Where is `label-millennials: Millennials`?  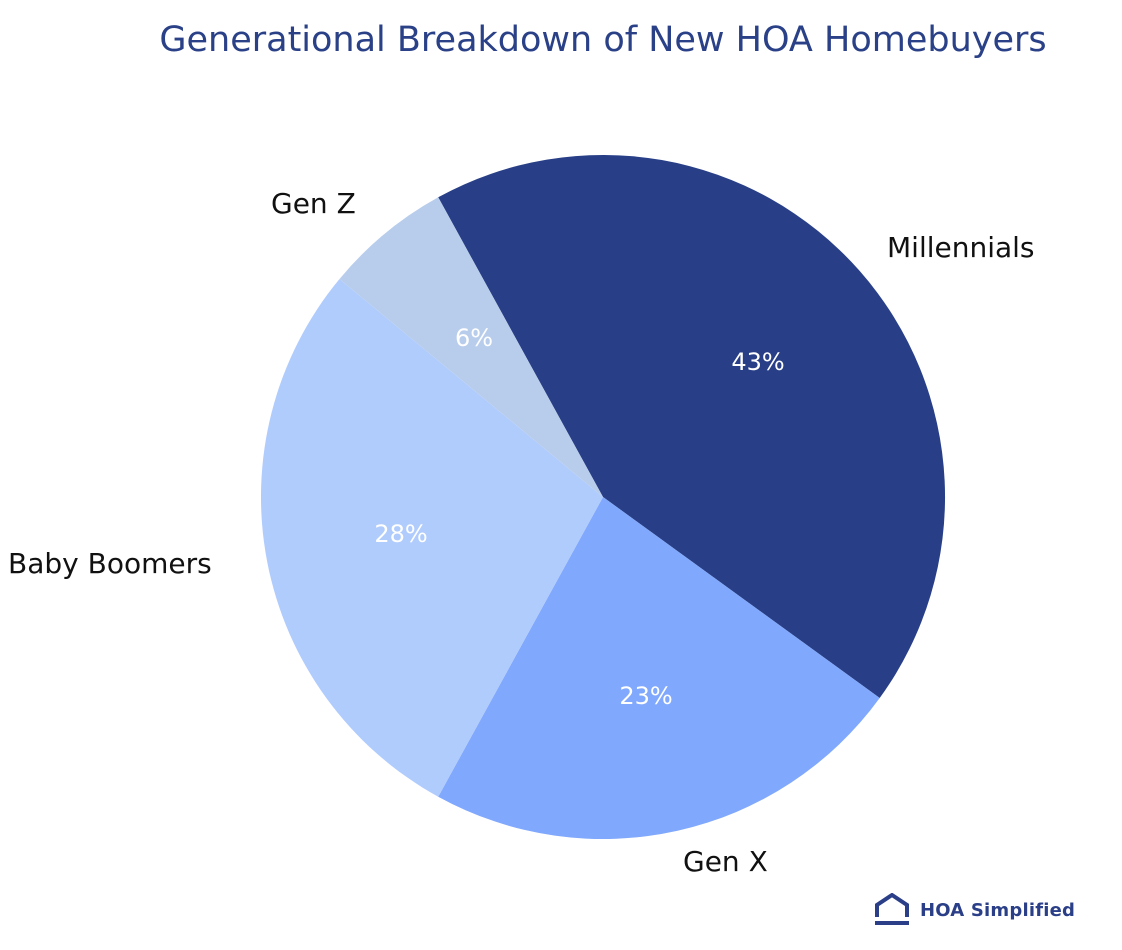 label-millennials: Millennials is located at coordinates (961, 247).